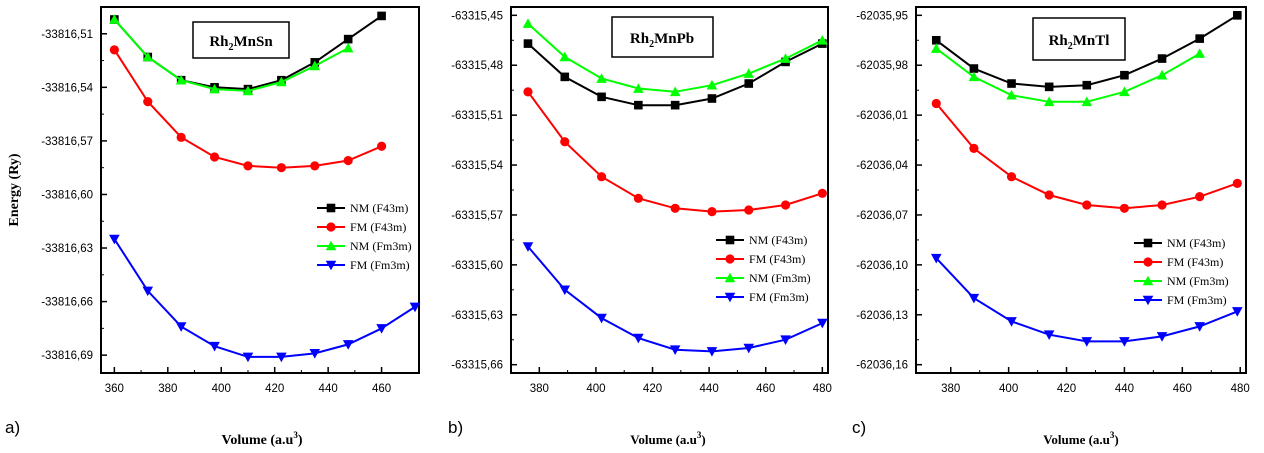  What do you see at coordinates (114, 389) in the screenshot?
I see `x-tick-label: 360` at bounding box center [114, 389].